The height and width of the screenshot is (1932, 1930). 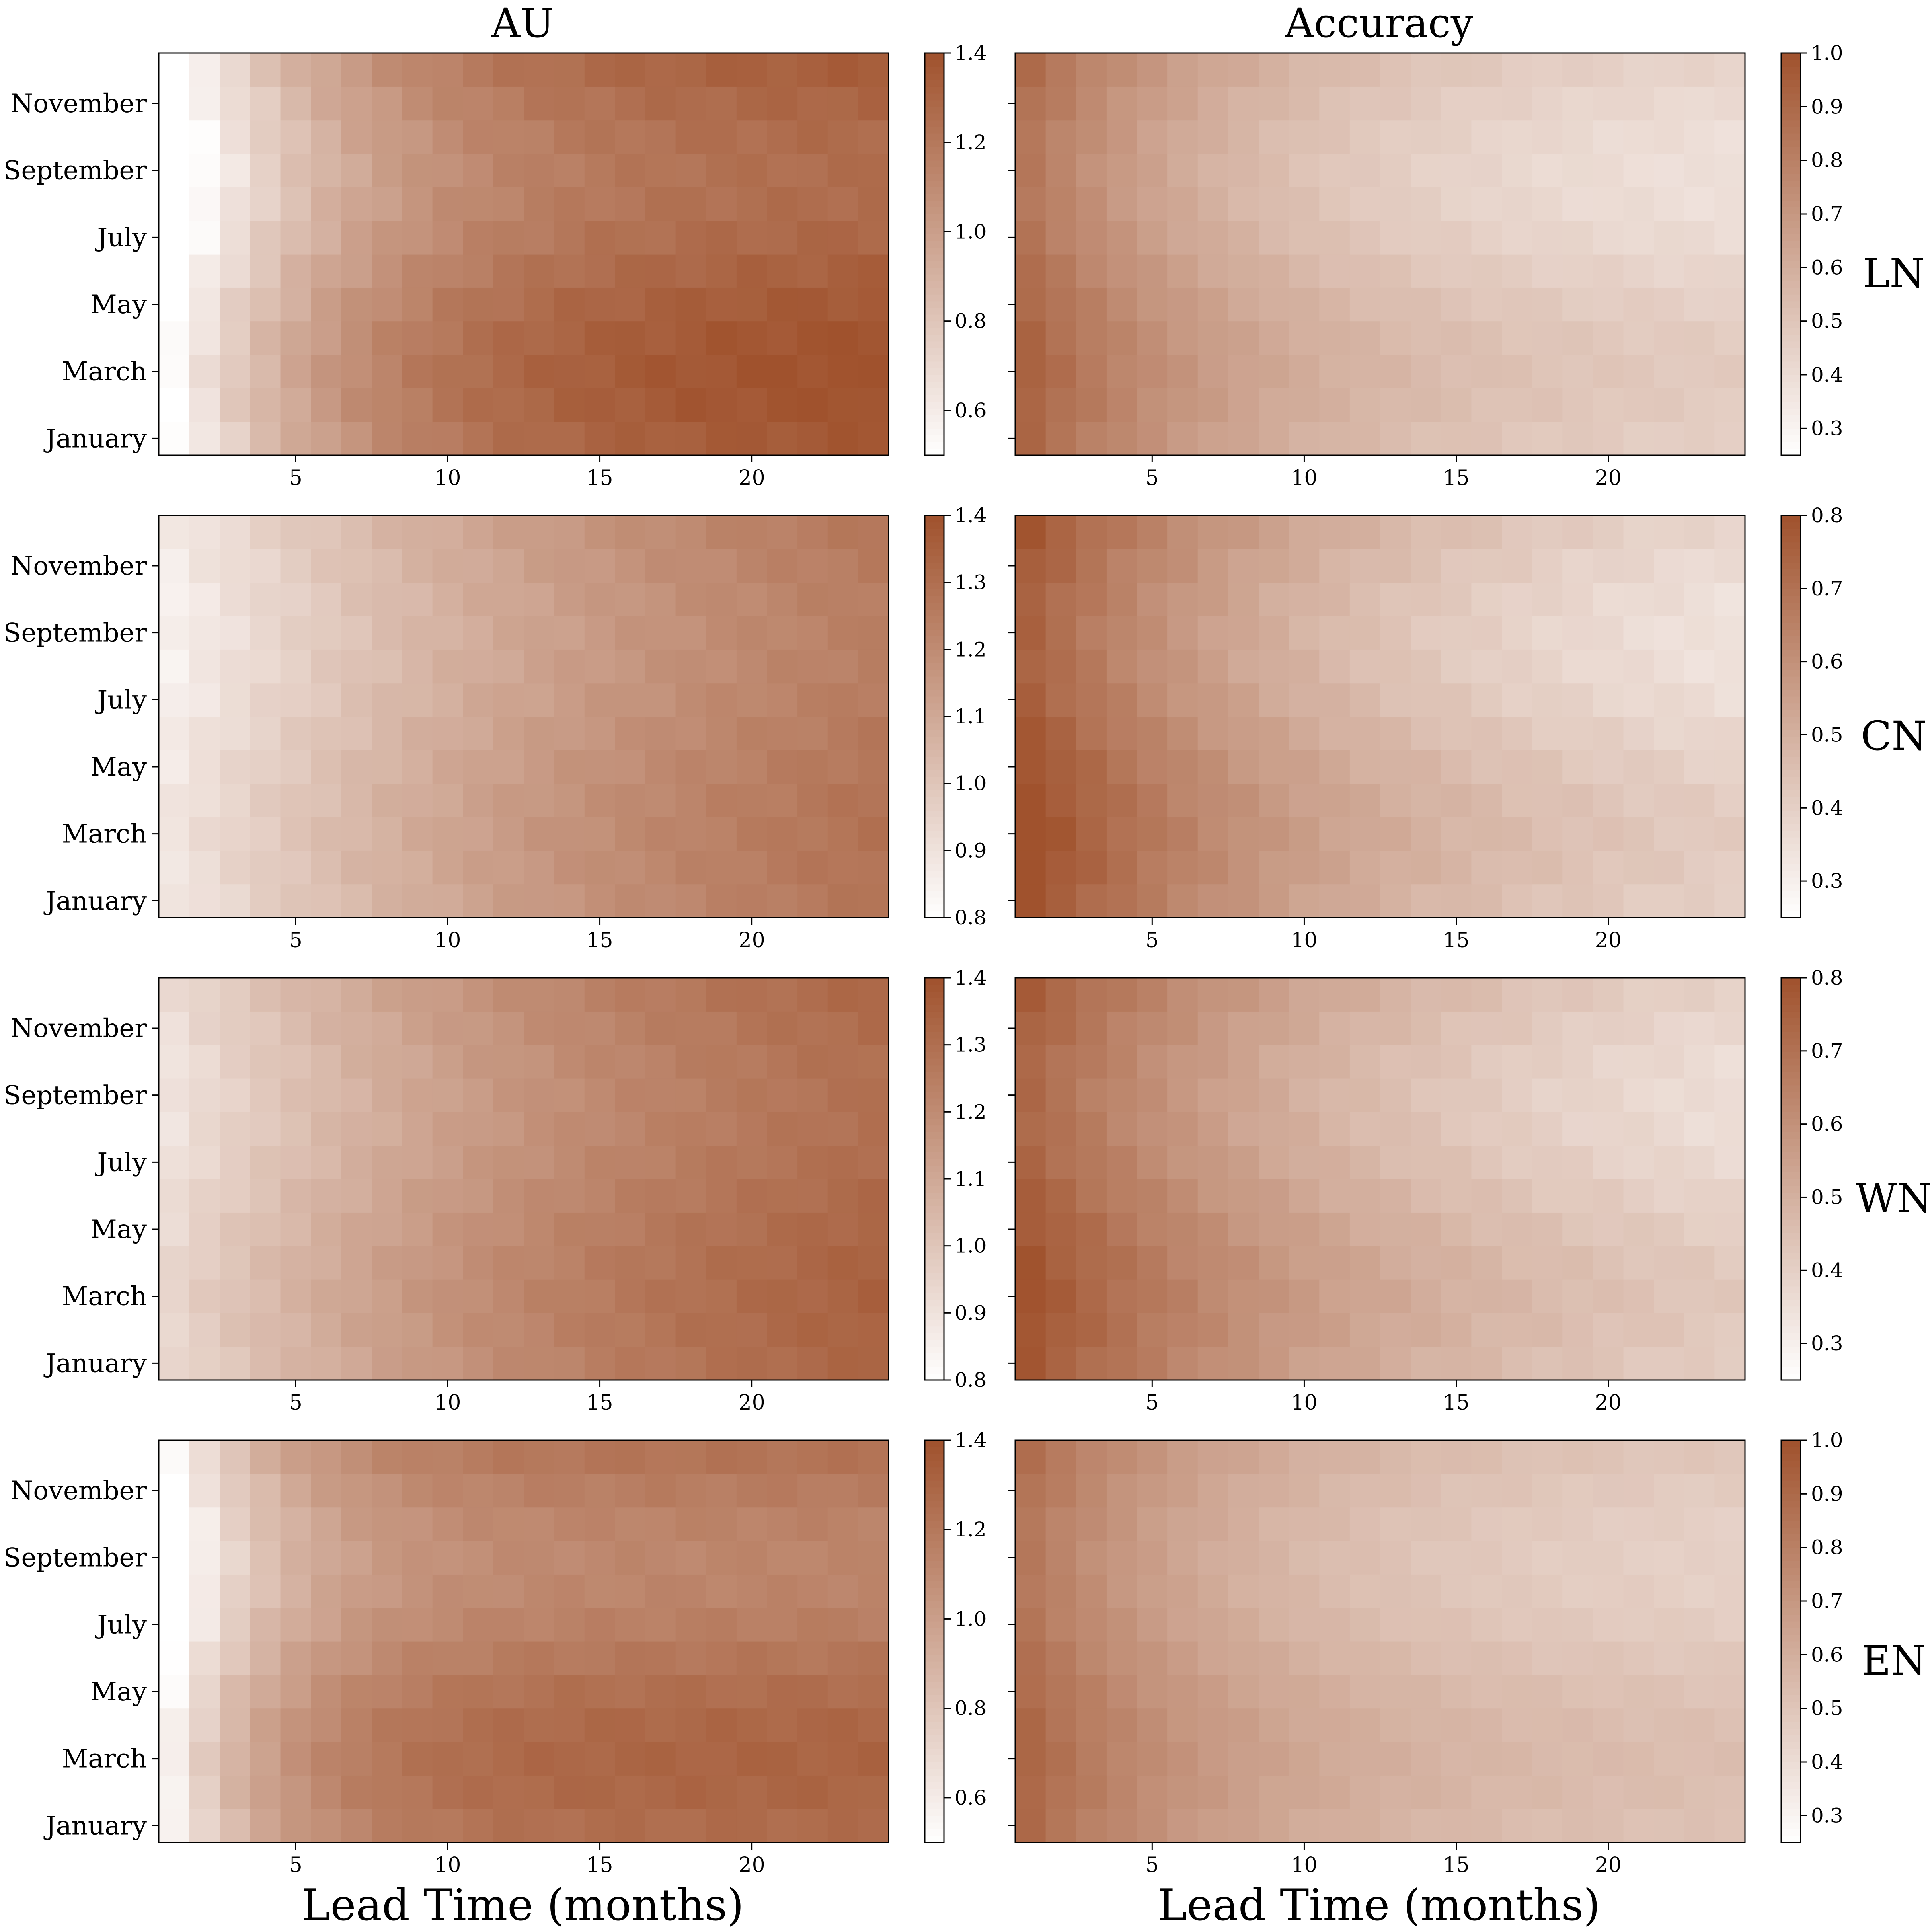 I want to click on plot-frame, so click(x=523, y=716).